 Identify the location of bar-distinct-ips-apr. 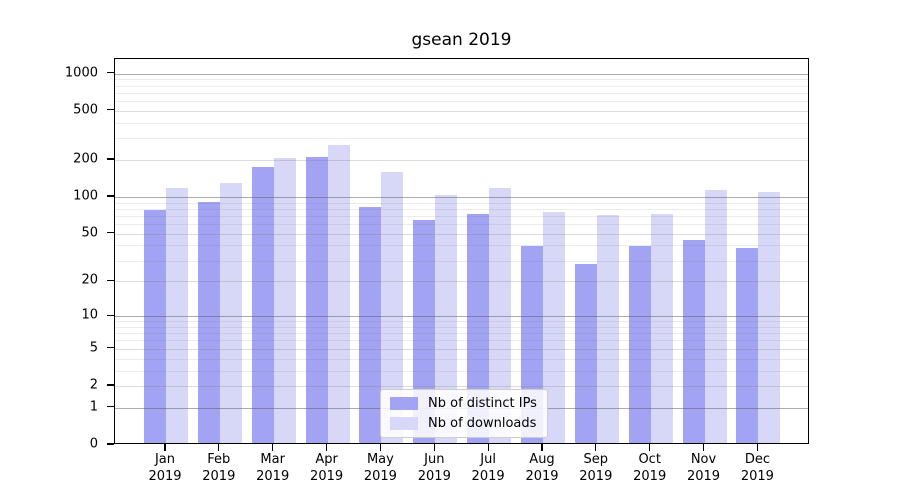
(316, 300).